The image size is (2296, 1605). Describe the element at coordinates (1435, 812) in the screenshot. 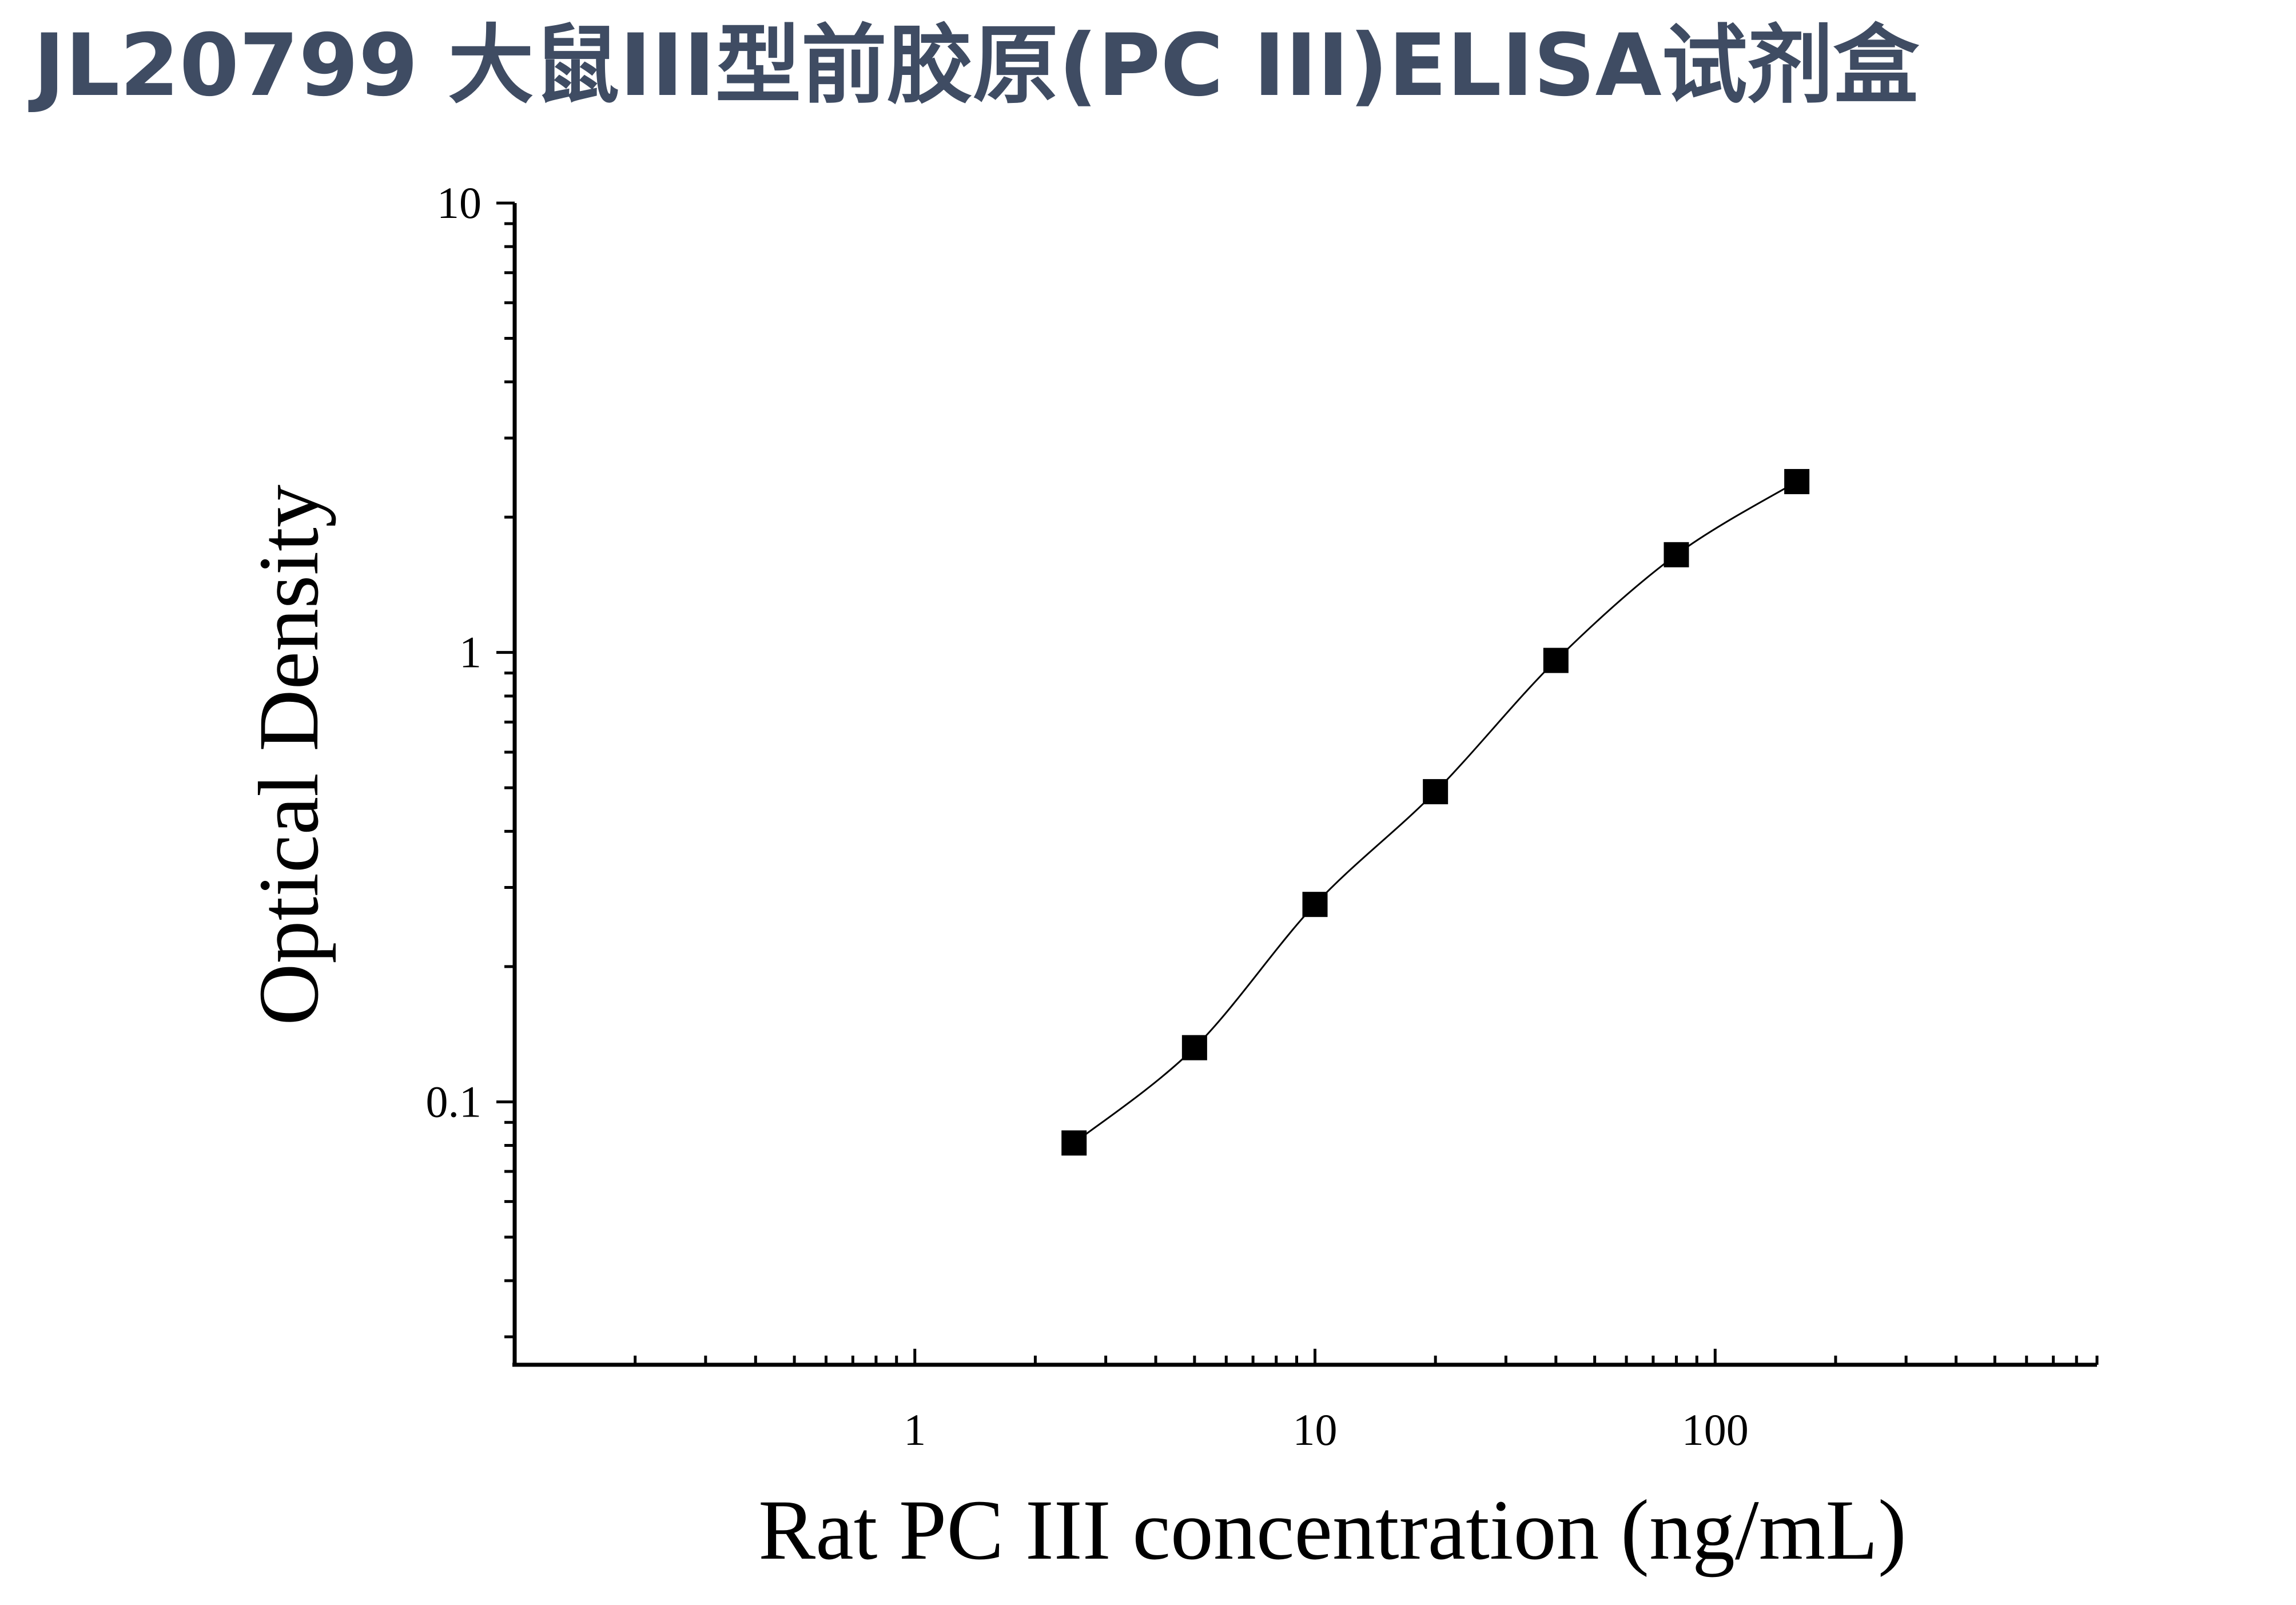

I see `data-points` at that location.